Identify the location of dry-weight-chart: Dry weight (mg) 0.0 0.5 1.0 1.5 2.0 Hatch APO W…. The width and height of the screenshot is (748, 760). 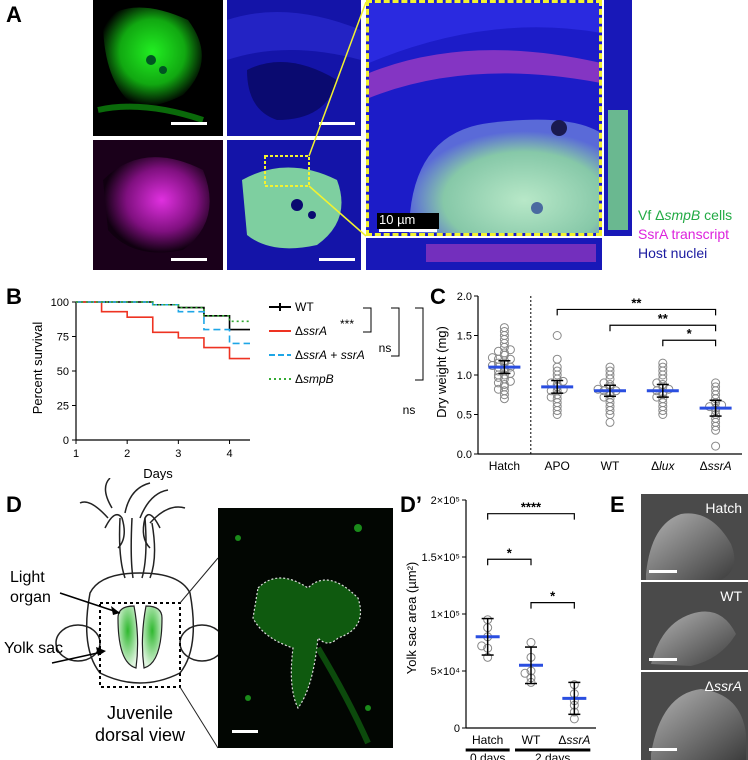
(588, 382).